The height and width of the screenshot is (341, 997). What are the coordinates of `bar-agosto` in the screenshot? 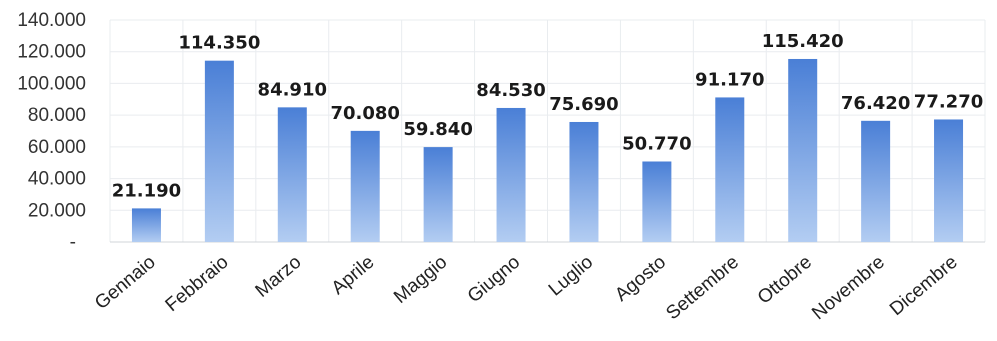 It's located at (657, 201).